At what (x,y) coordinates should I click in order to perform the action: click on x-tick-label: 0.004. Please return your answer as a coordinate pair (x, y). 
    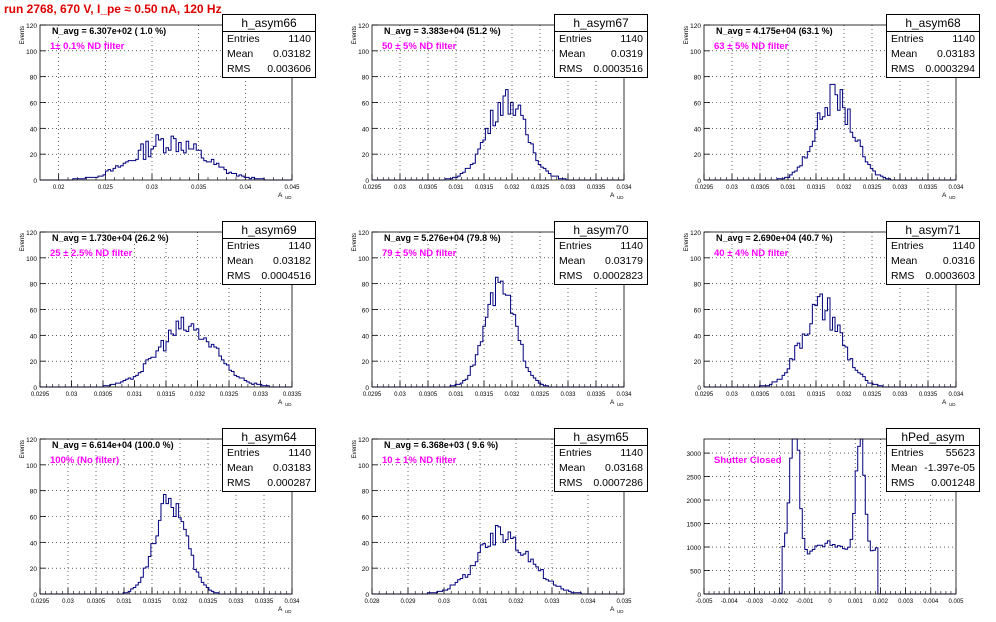
    Looking at the image, I should click on (931, 602).